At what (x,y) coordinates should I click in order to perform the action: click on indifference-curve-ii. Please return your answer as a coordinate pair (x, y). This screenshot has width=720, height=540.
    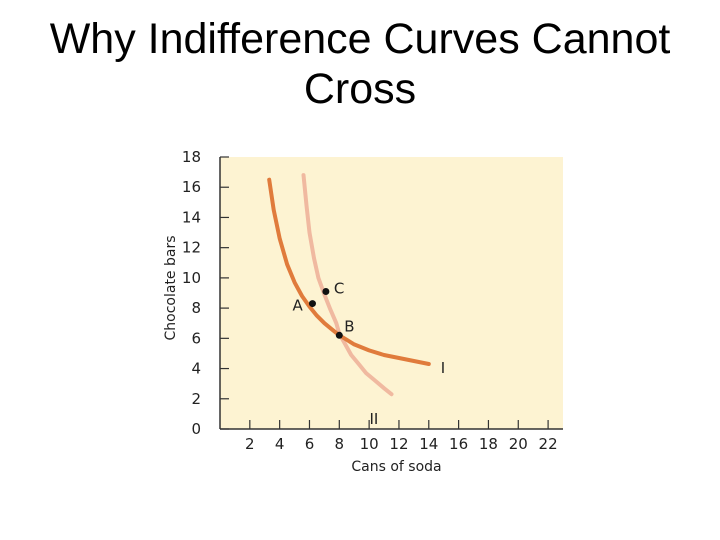
    Looking at the image, I should click on (347, 285).